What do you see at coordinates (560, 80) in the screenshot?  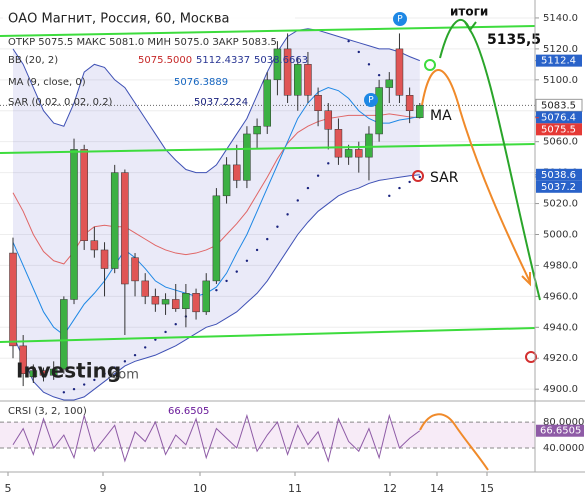 I see `y-tick-label: 5100.0` at bounding box center [560, 80].